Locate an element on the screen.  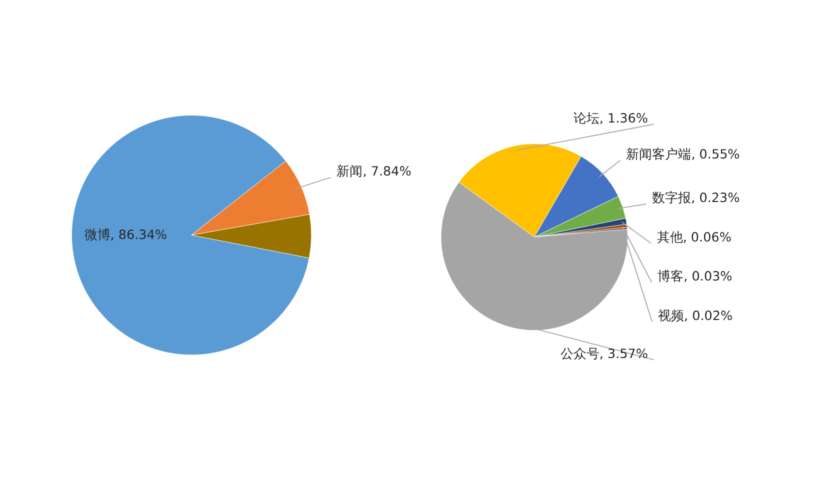
slice-label: 公众号, 3.57% is located at coordinates (604, 354).